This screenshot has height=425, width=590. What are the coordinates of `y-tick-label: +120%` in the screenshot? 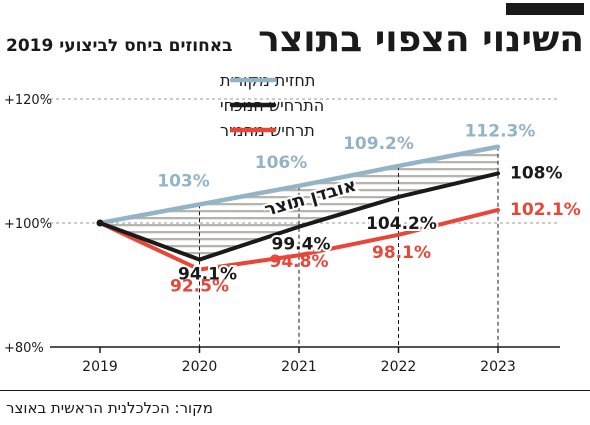 It's located at (28, 100).